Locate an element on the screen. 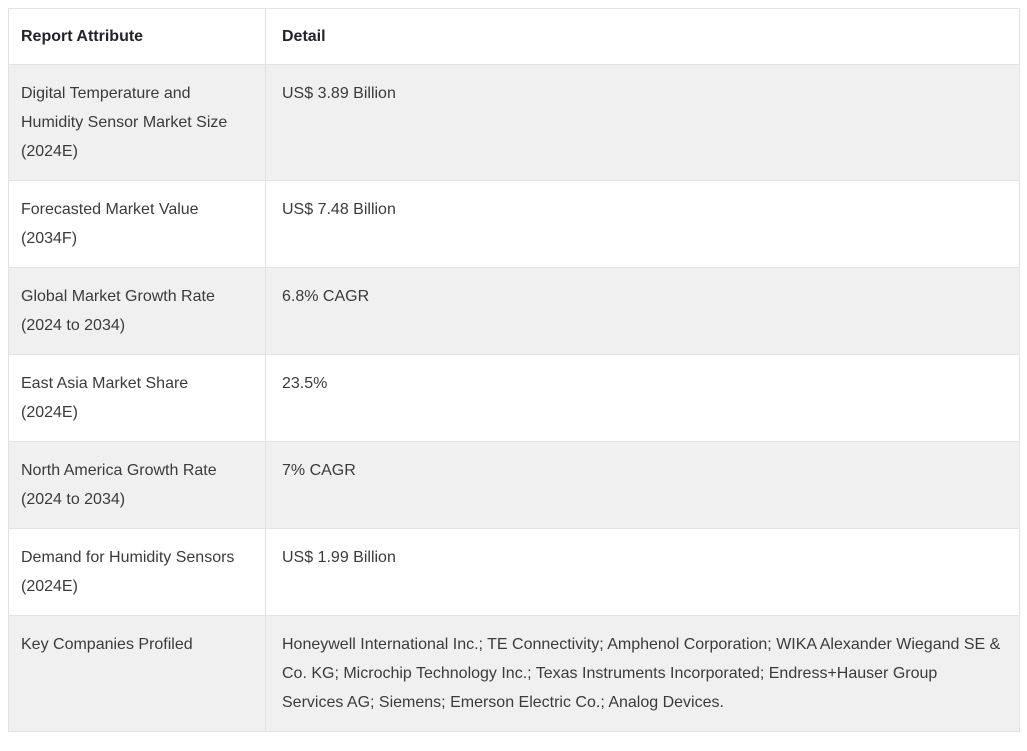 This screenshot has width=1027, height=751. detail-cell: US$ 3.89 Billion is located at coordinates (642, 122).